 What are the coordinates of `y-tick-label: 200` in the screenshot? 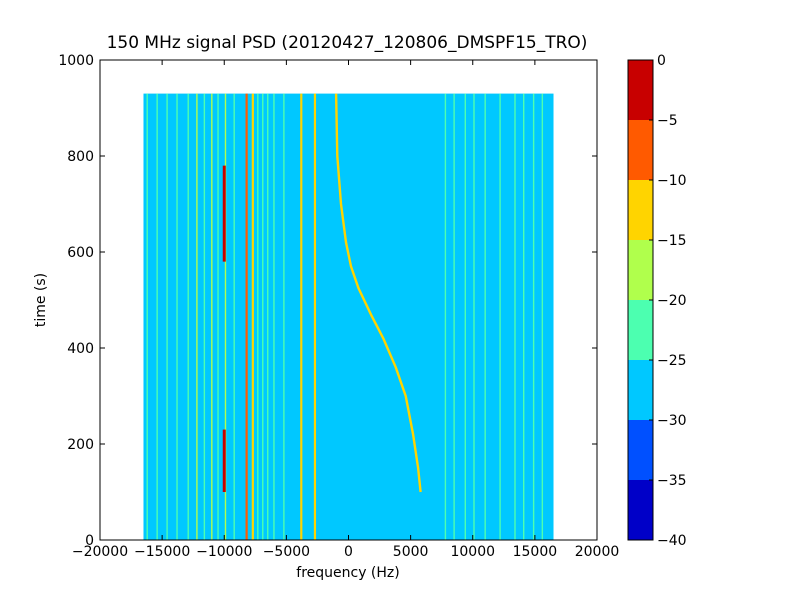 It's located at (80, 445).